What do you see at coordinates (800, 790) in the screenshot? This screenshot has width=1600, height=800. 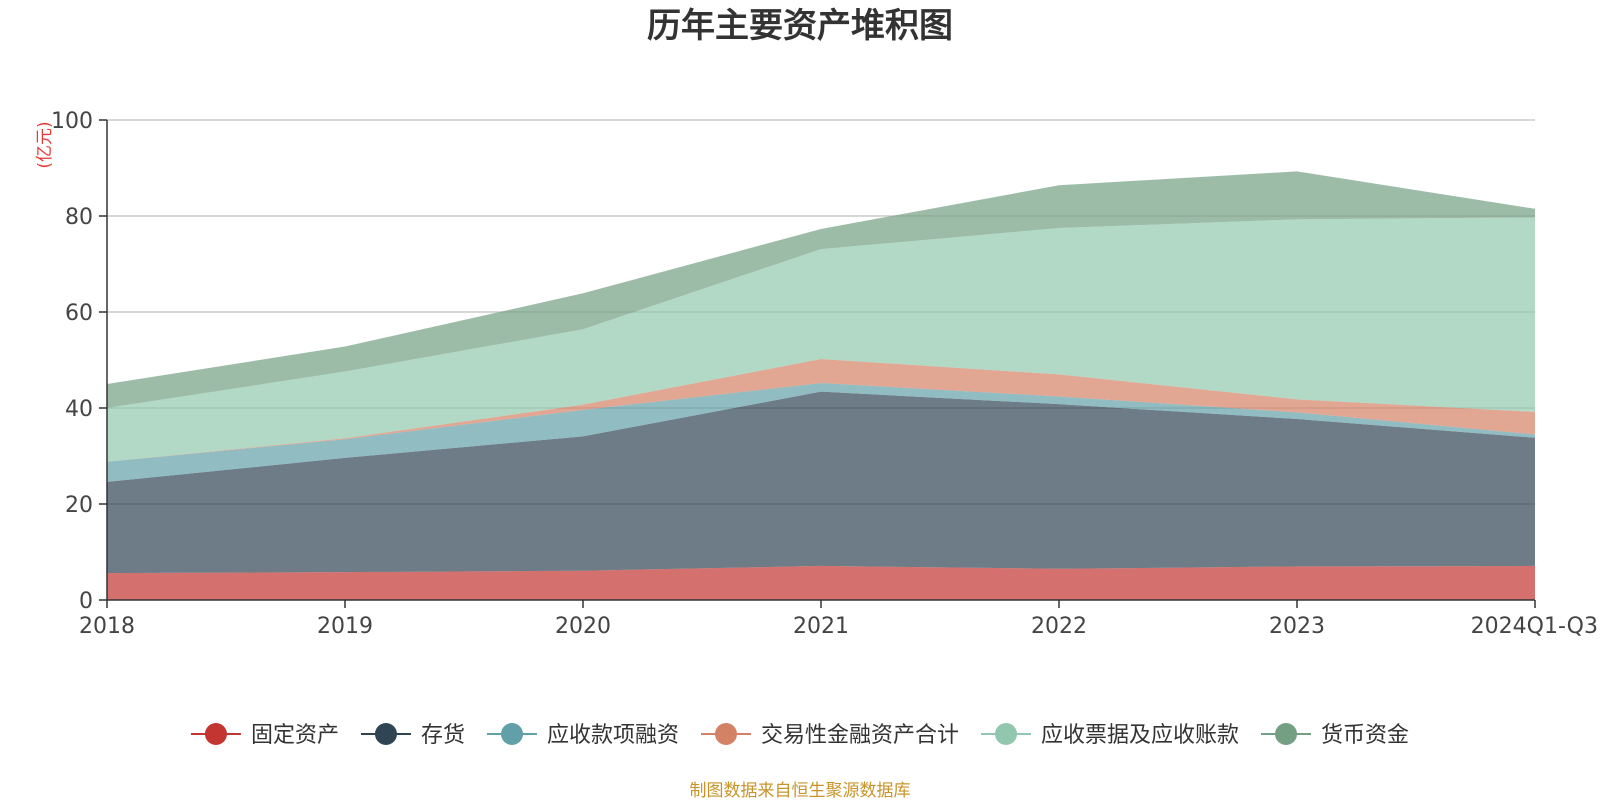 I see `data-source-footer: 制图数据来自恒生聚源数据库` at bounding box center [800, 790].